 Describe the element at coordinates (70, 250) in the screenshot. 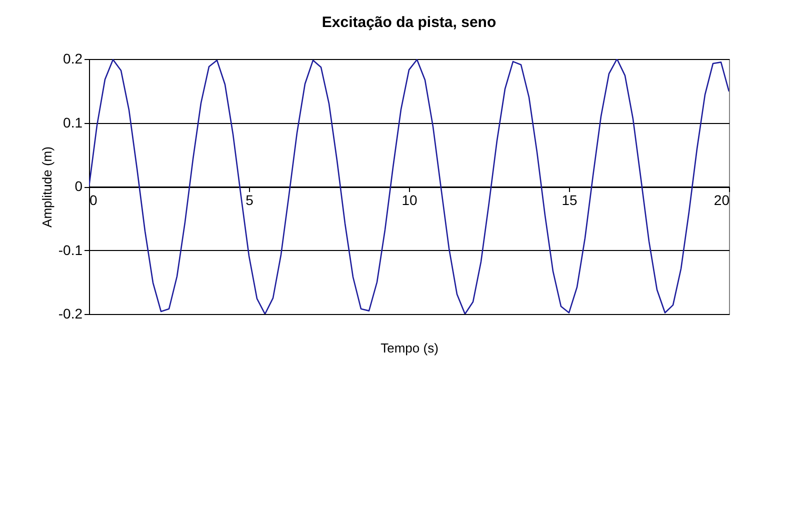

I see `y-tick-label: -0.1` at that location.